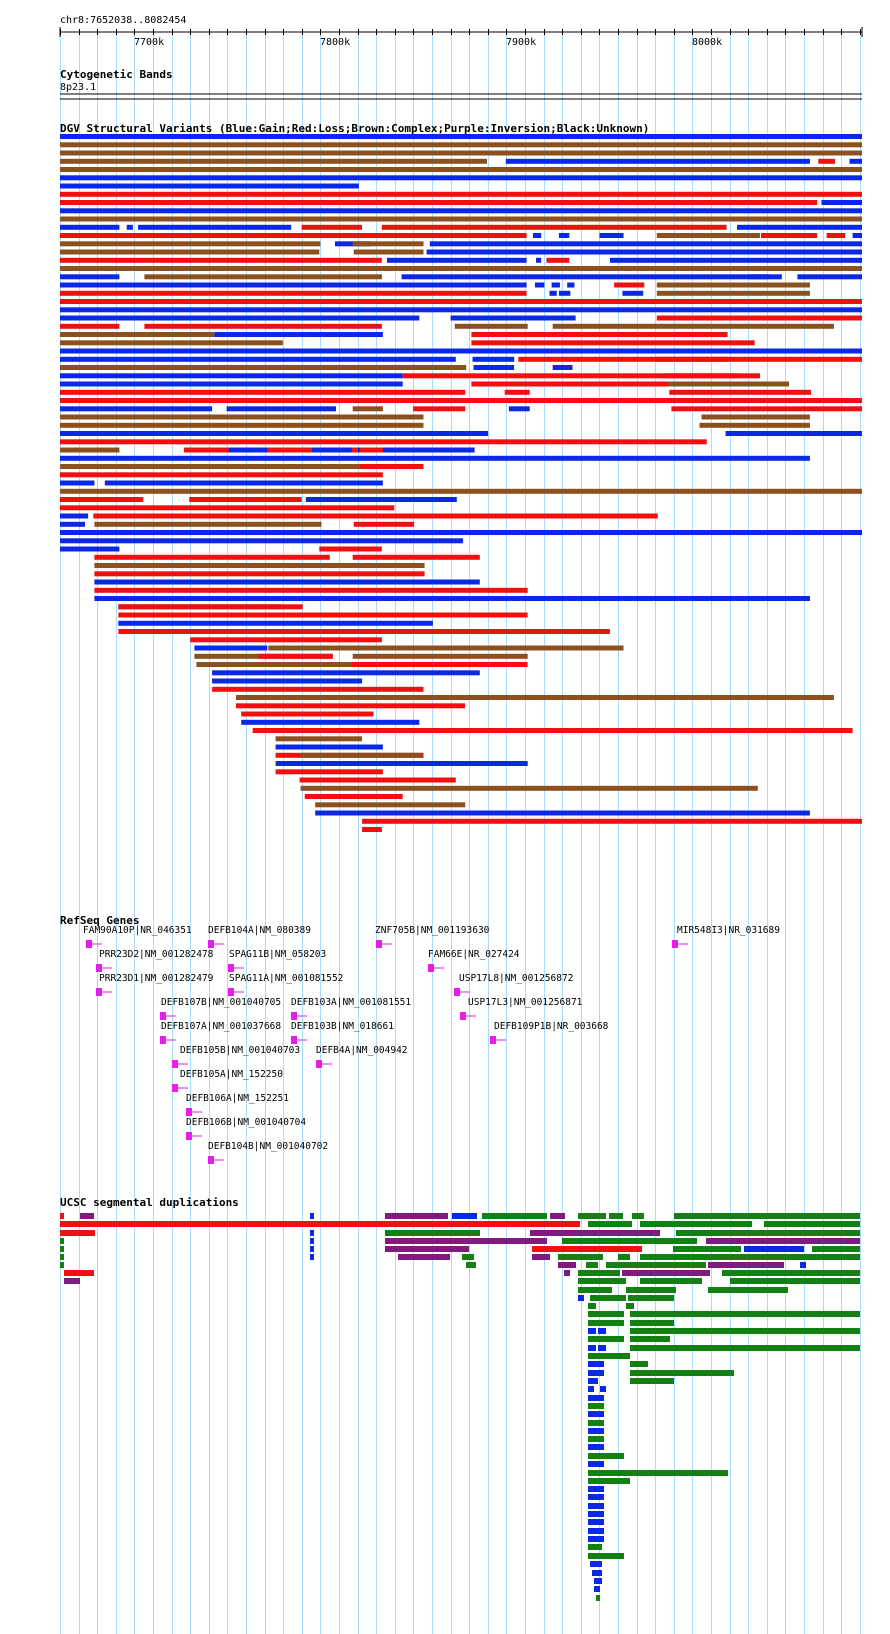 The height and width of the screenshot is (1634, 890). I want to click on refseq-track-title: RefSeq Genes, so click(99, 920).